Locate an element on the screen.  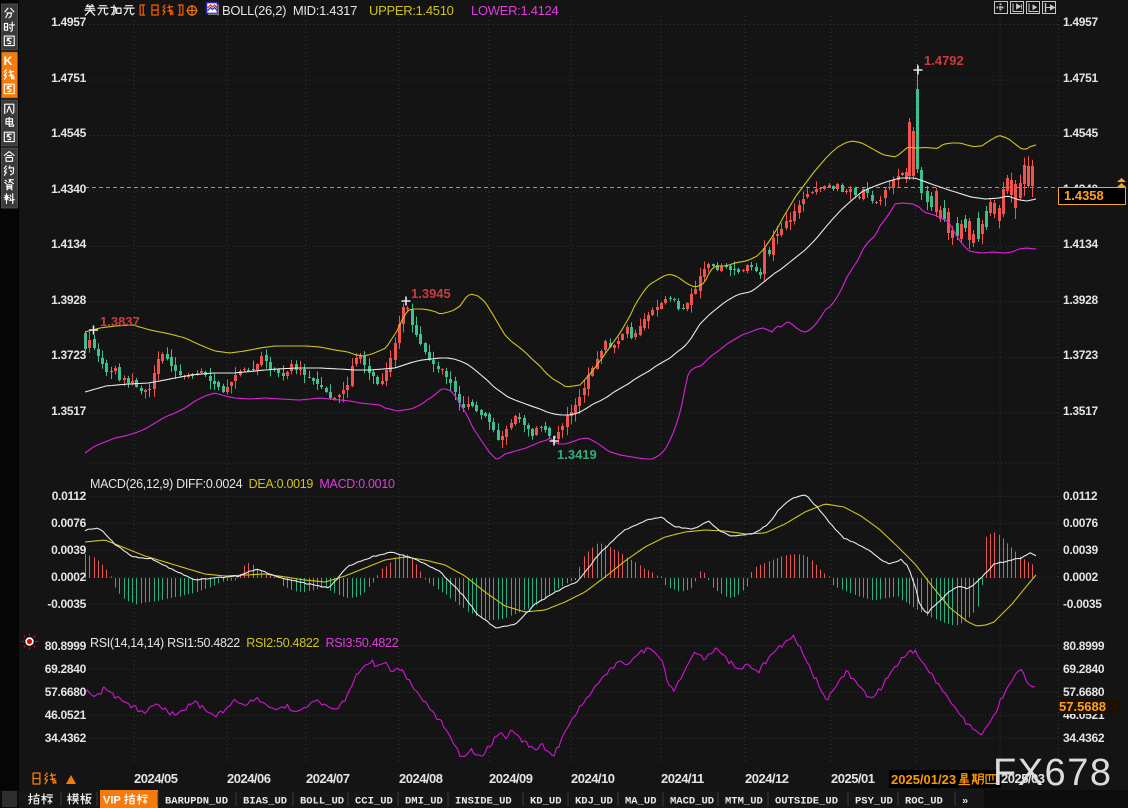
svg-text: 1.3945 is located at coordinates (431, 293).